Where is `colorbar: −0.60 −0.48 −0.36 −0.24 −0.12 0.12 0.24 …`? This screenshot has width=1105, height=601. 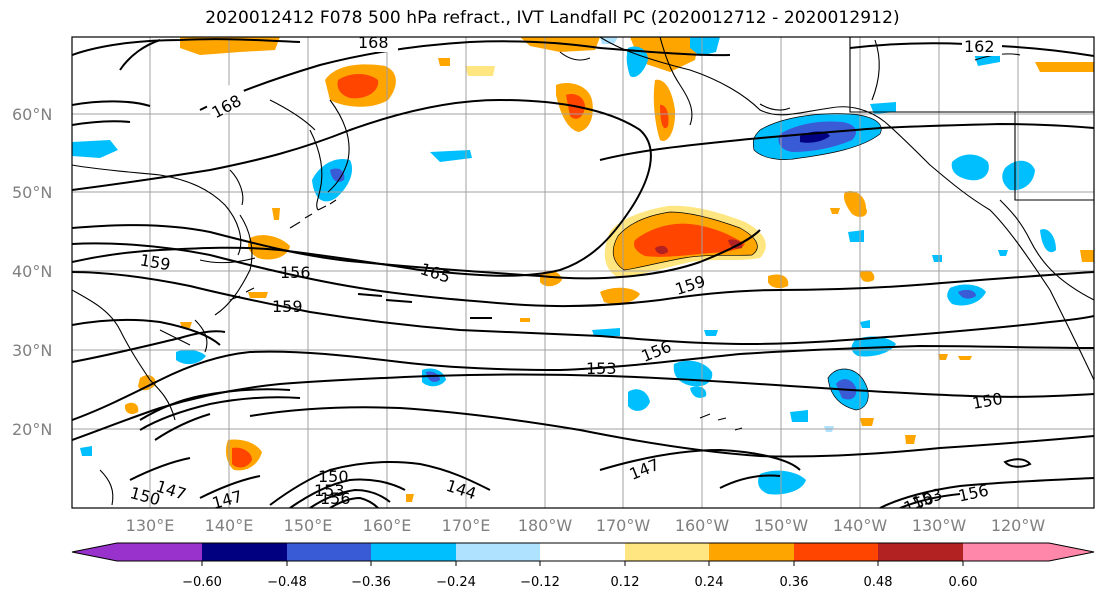 colorbar: −0.60 −0.48 −0.36 −0.24 −0.12 0.12 0.24 … is located at coordinates (583, 566).